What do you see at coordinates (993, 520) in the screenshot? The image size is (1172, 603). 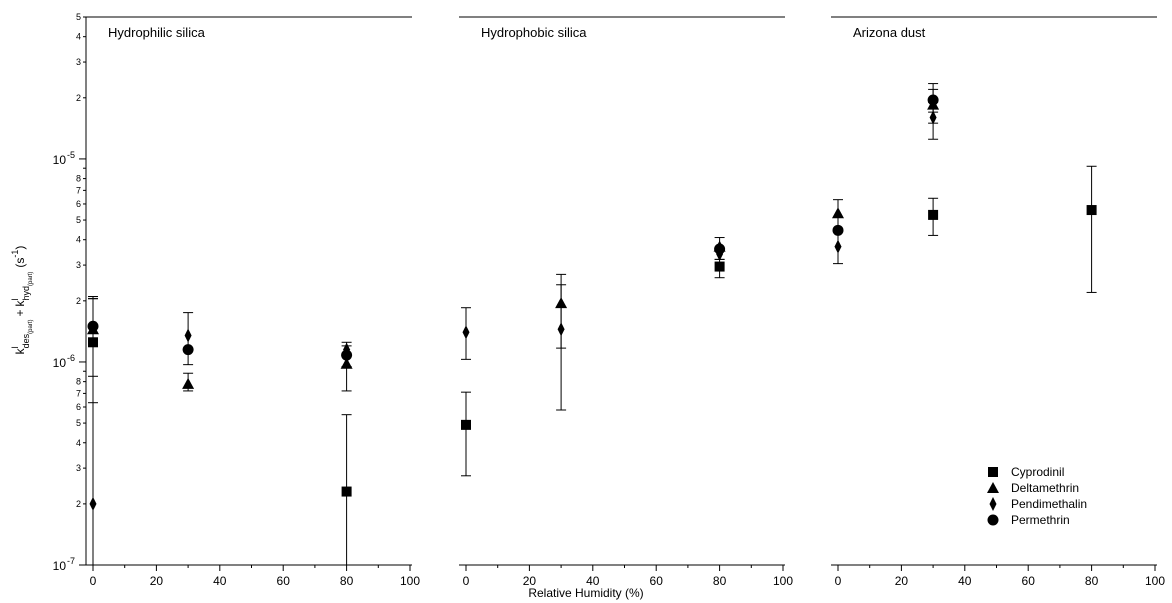 I see `legend-marker-permethrin` at bounding box center [993, 520].